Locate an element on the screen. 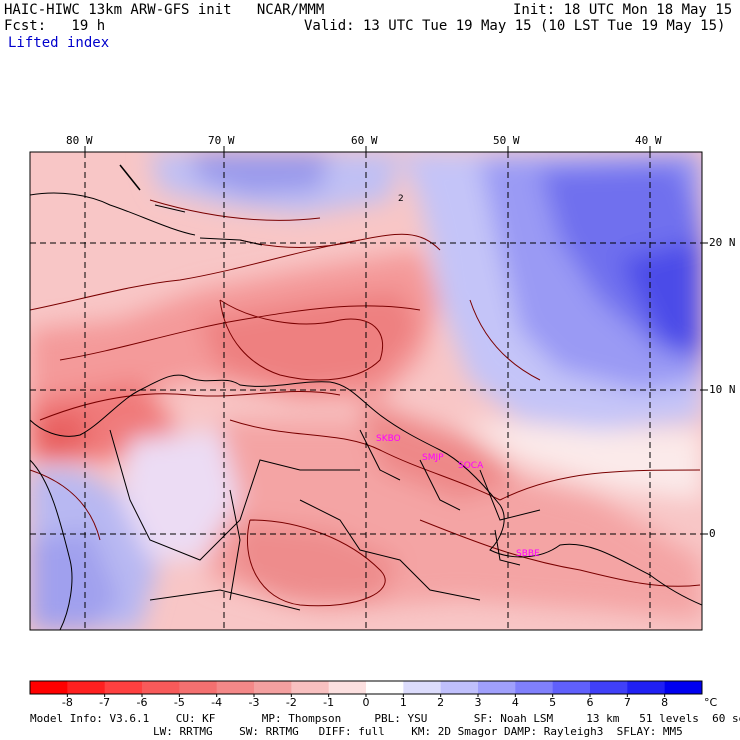  station-soca: SOCA is located at coordinates (471, 466).